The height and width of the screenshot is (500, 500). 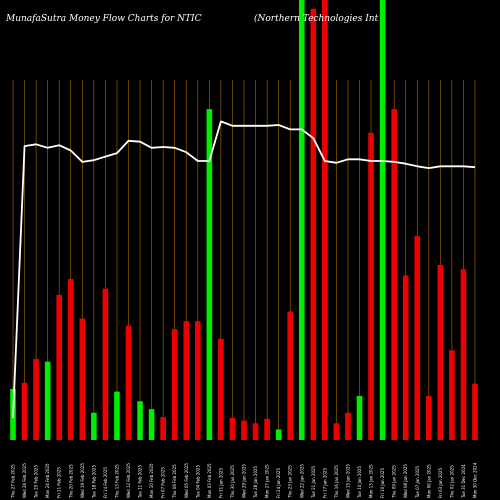 I want to click on x-tick-label: Tue 11 Feb 2025, so click(x=140, y=482).